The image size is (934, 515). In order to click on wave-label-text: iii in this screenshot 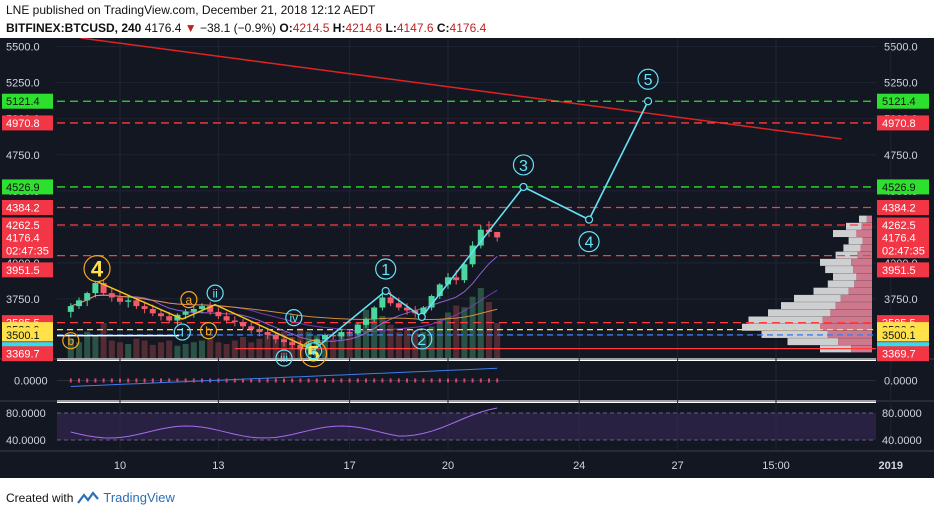, I will do `click(284, 358)`.